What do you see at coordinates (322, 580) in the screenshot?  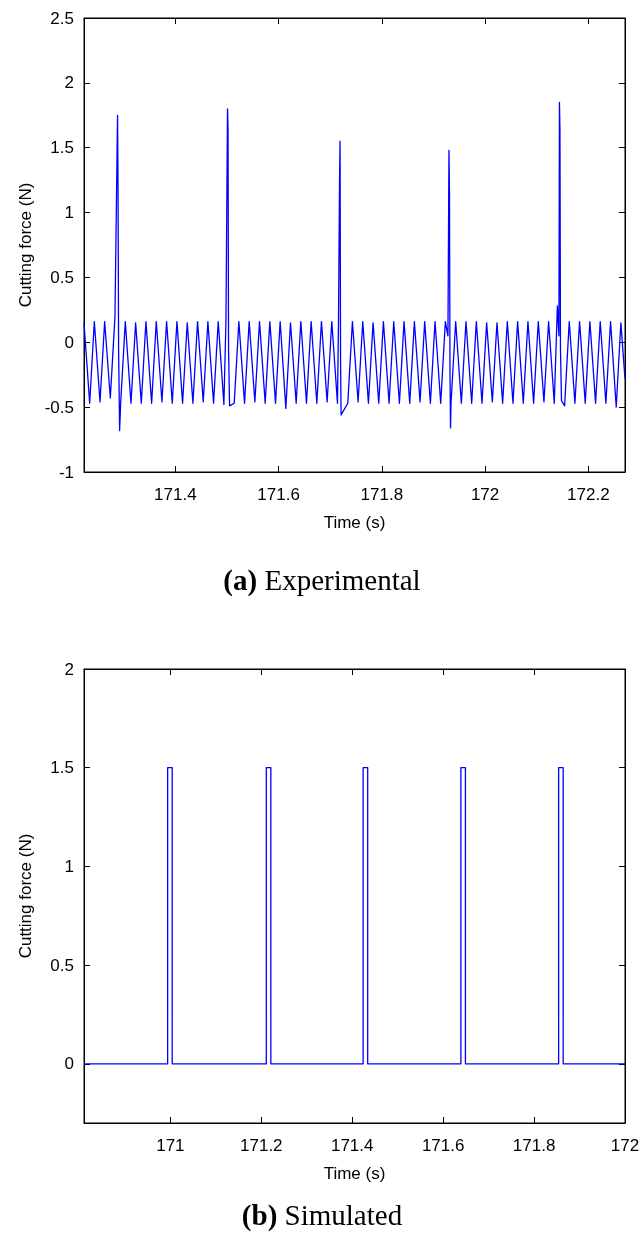 I see `text: (a) Experimental` at bounding box center [322, 580].